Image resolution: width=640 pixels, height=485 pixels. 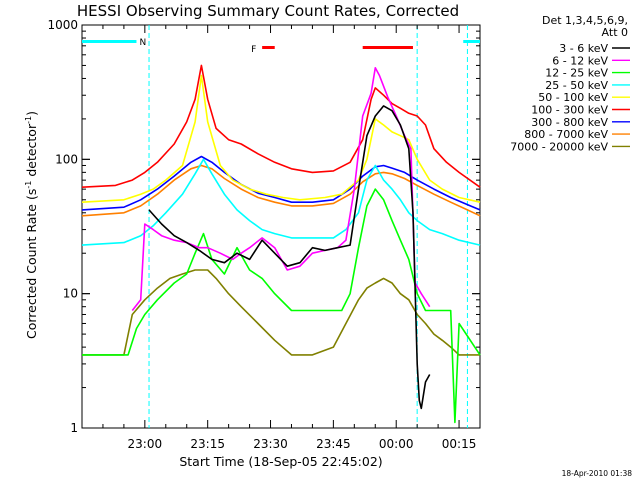 What do you see at coordinates (74, 428) in the screenshot?
I see `y-tick-label-1: 1` at bounding box center [74, 428].